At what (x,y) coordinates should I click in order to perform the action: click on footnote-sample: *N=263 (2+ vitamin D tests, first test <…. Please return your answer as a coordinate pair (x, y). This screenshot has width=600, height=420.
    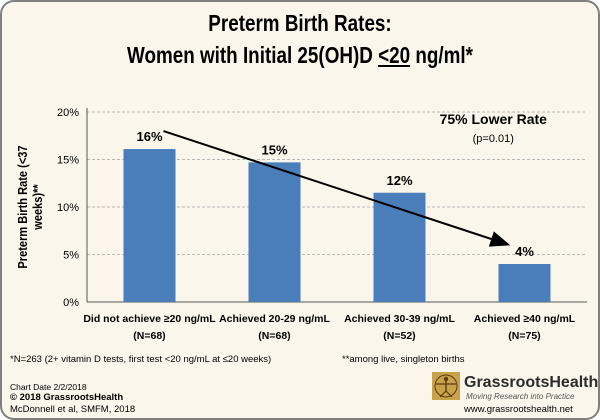
    Looking at the image, I should click on (141, 359).